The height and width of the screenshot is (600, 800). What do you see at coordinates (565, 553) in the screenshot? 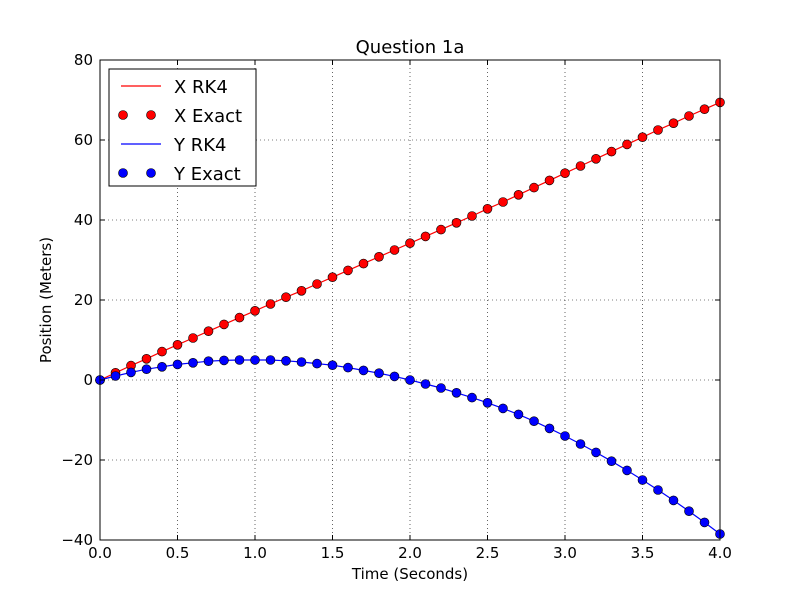
I see `x-tick-label: 3.0` at bounding box center [565, 553].